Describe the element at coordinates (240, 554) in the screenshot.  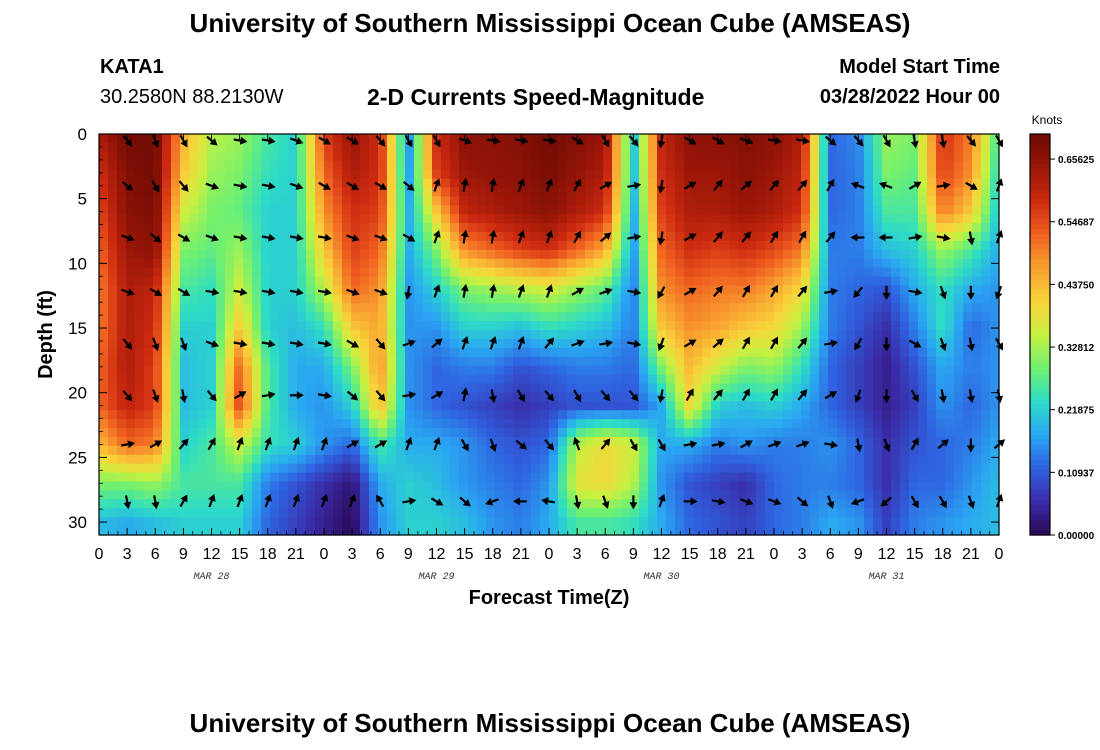
I see `x-tick-label: 15` at that location.